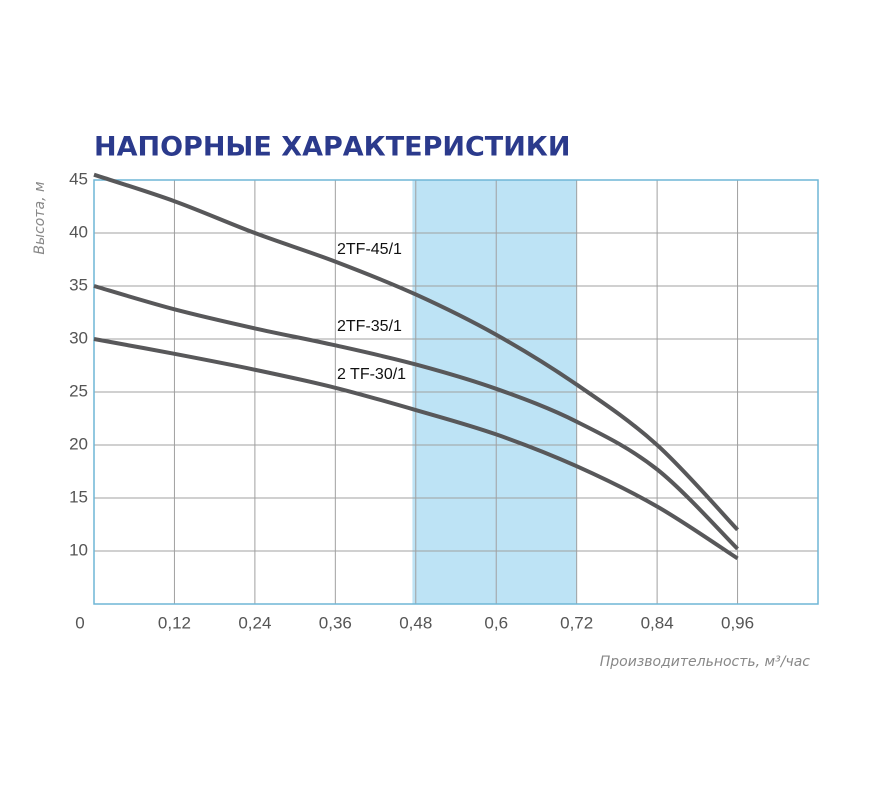 This screenshot has height=800, width=870. What do you see at coordinates (78, 231) in the screenshot?
I see `y-tick-label: 40` at bounding box center [78, 231].